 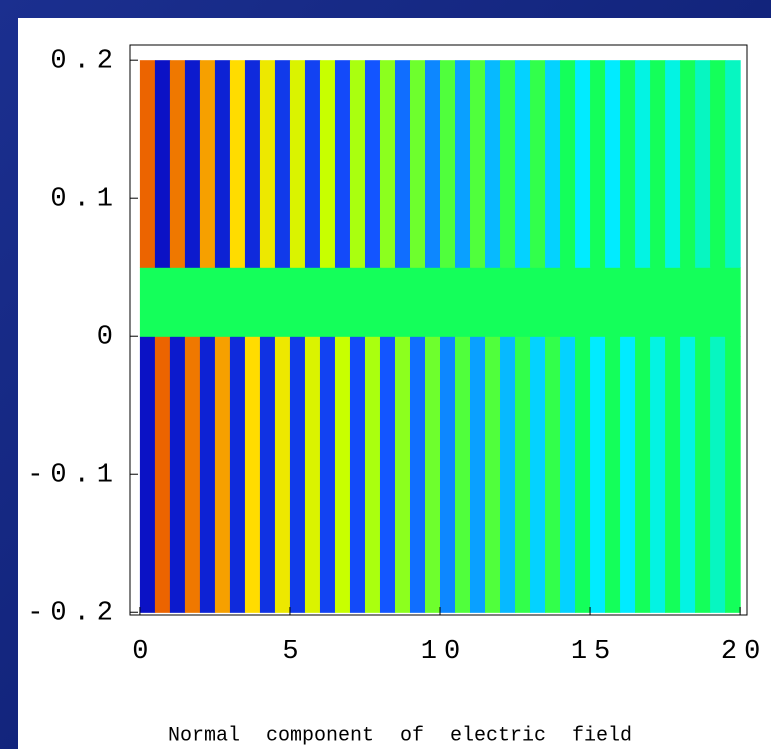 I want to click on y-tick-label: 0.2, so click(x=85, y=61).